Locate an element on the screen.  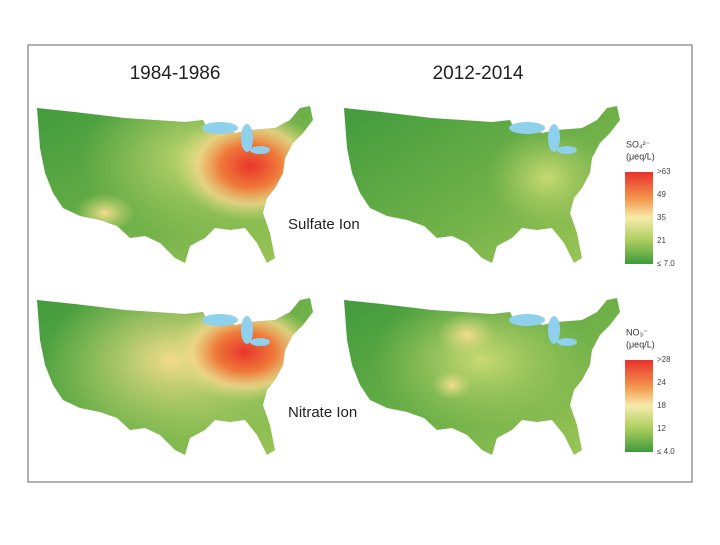
legend-label: 21 is located at coordinates (661, 240).